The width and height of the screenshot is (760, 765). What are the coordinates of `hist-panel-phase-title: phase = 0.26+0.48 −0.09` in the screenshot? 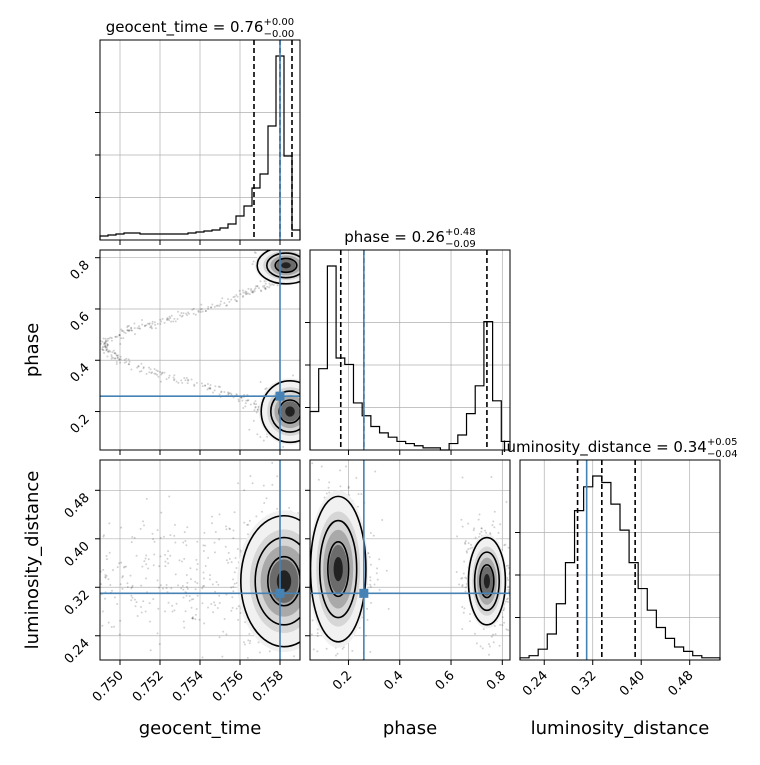 It's located at (410, 238).